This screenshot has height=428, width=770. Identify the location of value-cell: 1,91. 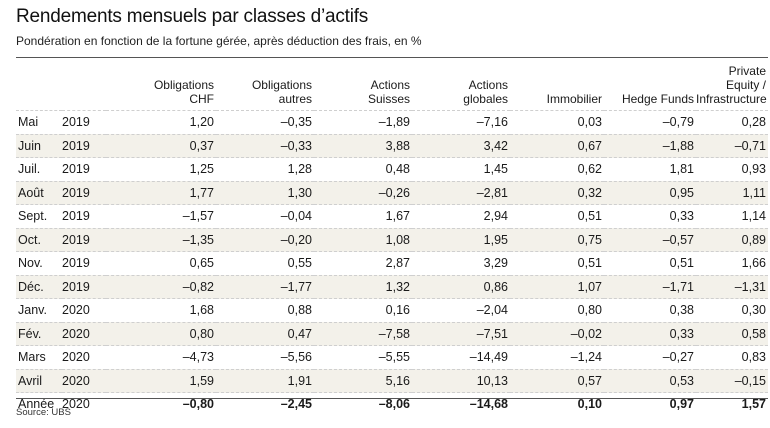
(265, 380).